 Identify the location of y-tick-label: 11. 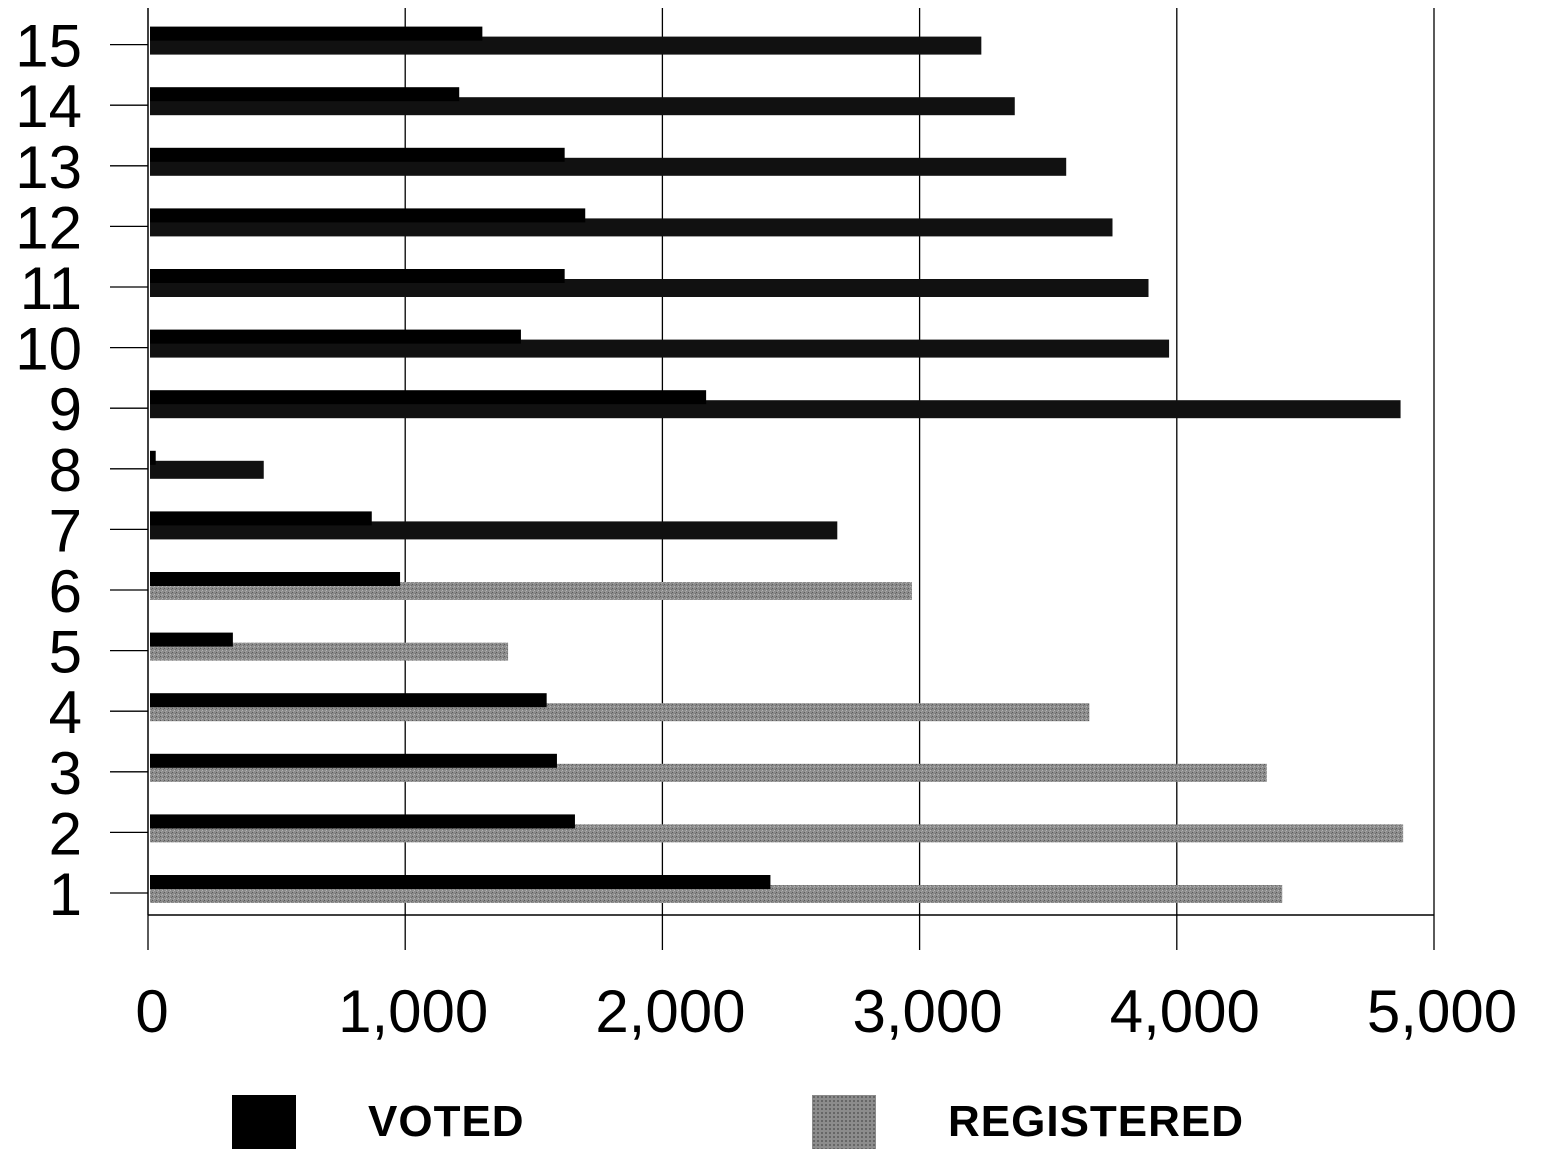
(51, 288).